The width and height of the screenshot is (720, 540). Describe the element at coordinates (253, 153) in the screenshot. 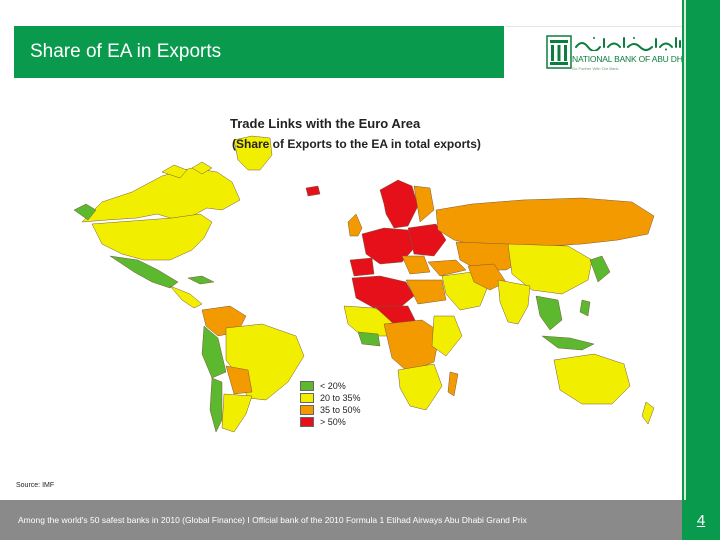

I see `map-greenland` at that location.